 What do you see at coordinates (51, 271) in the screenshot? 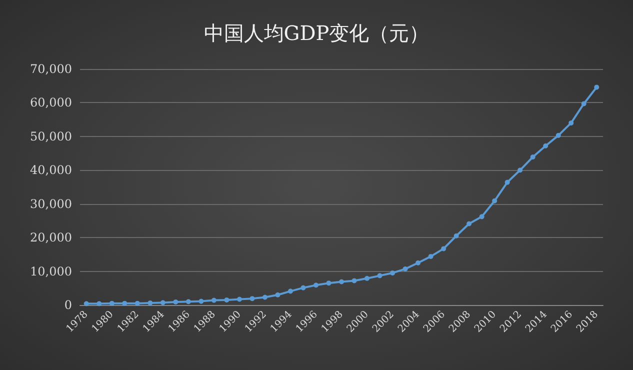
I see `y-tick-label: 10,000` at bounding box center [51, 271].